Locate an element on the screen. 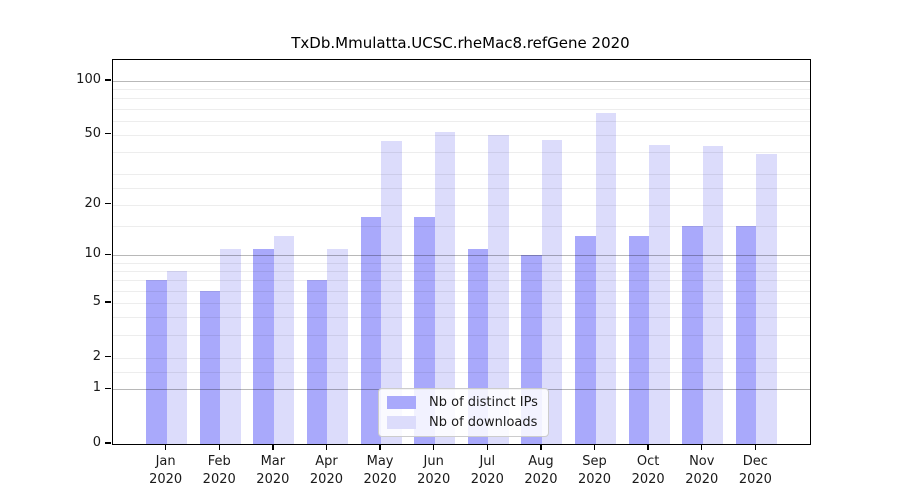 This screenshot has height=500, width=900. x-tick-label-aug: Aug 2020 is located at coordinates (541, 471).